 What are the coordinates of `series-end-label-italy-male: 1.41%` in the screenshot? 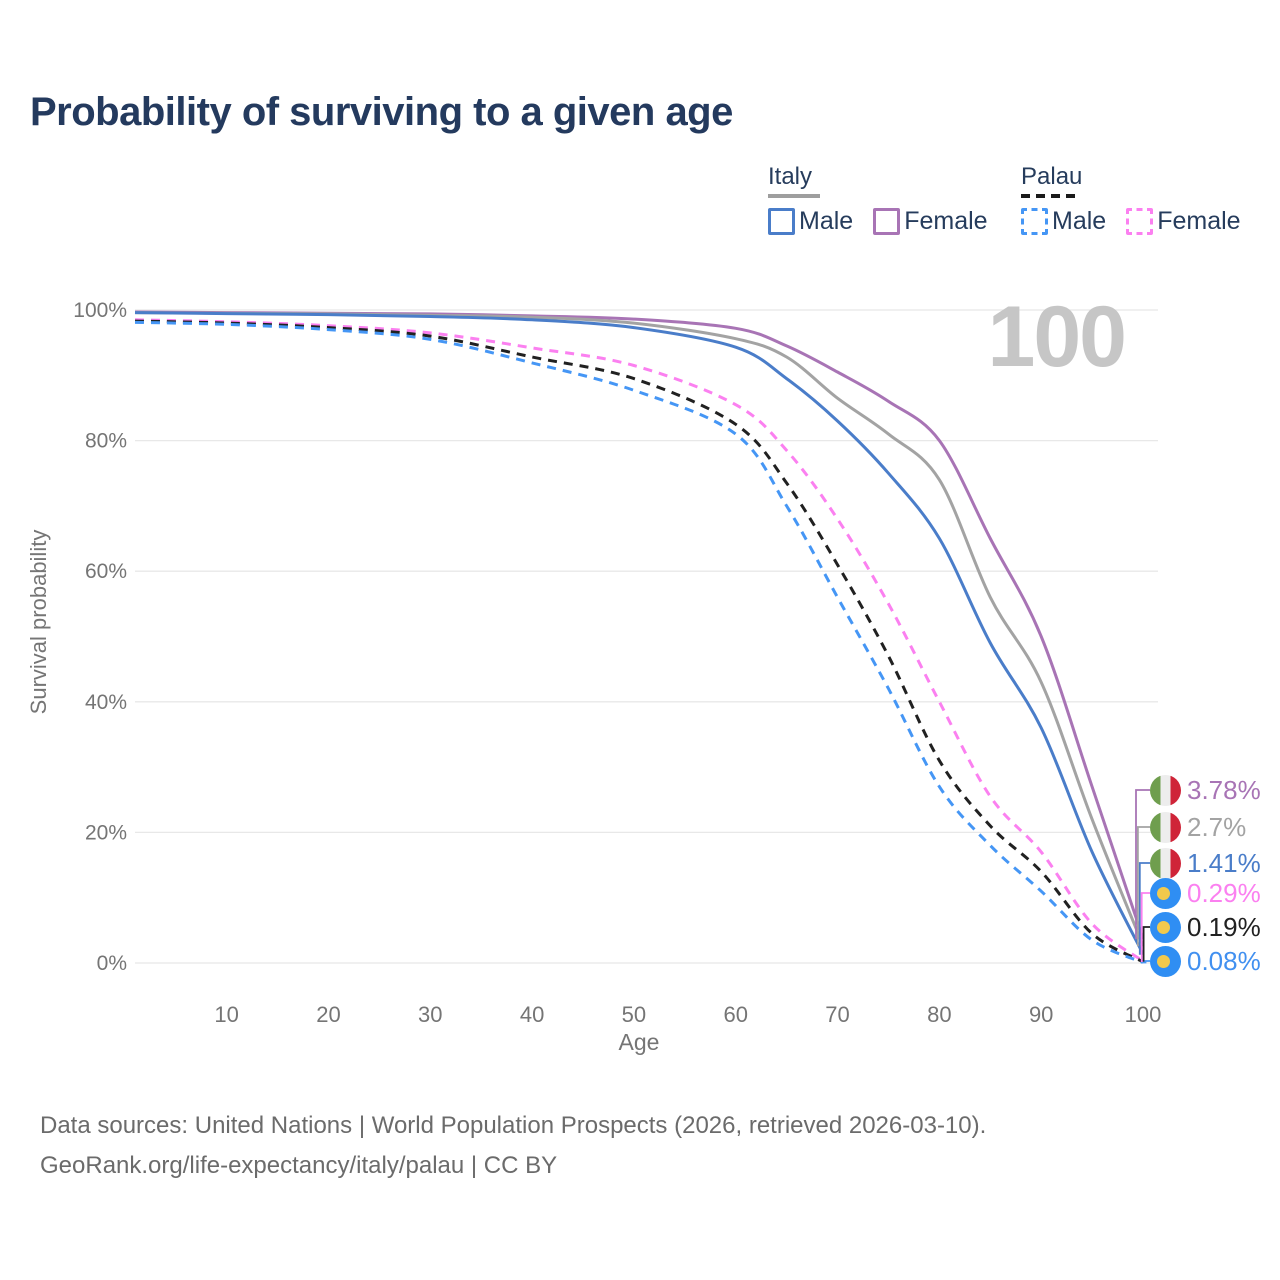 It's located at (1205, 863).